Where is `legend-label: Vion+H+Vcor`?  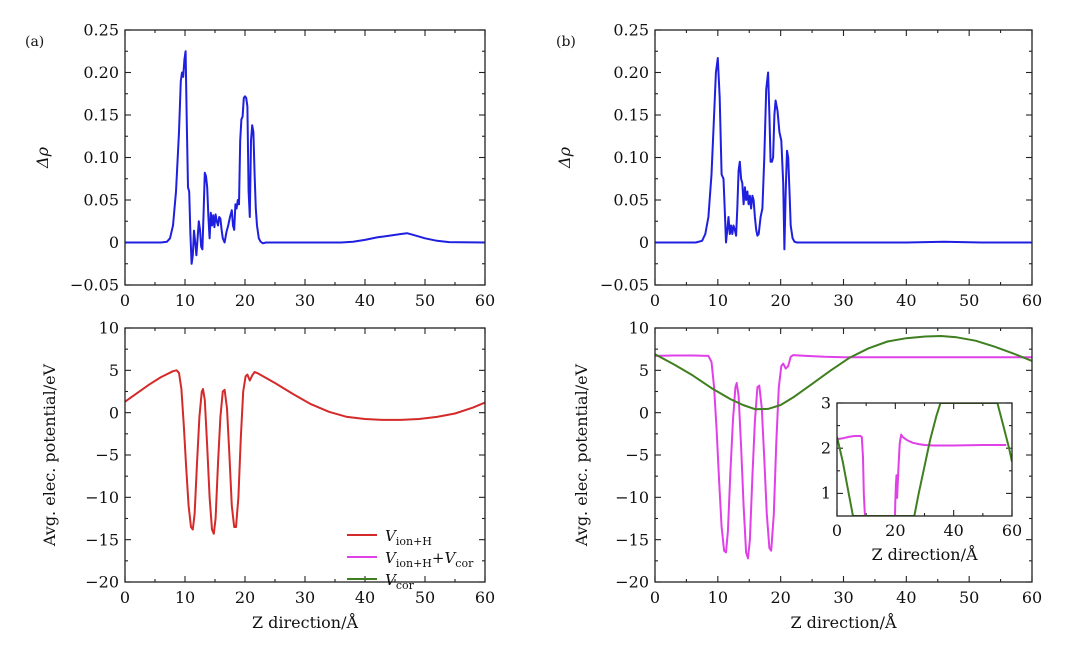
legend-label: Vion+H+Vcor is located at coordinates (429, 559).